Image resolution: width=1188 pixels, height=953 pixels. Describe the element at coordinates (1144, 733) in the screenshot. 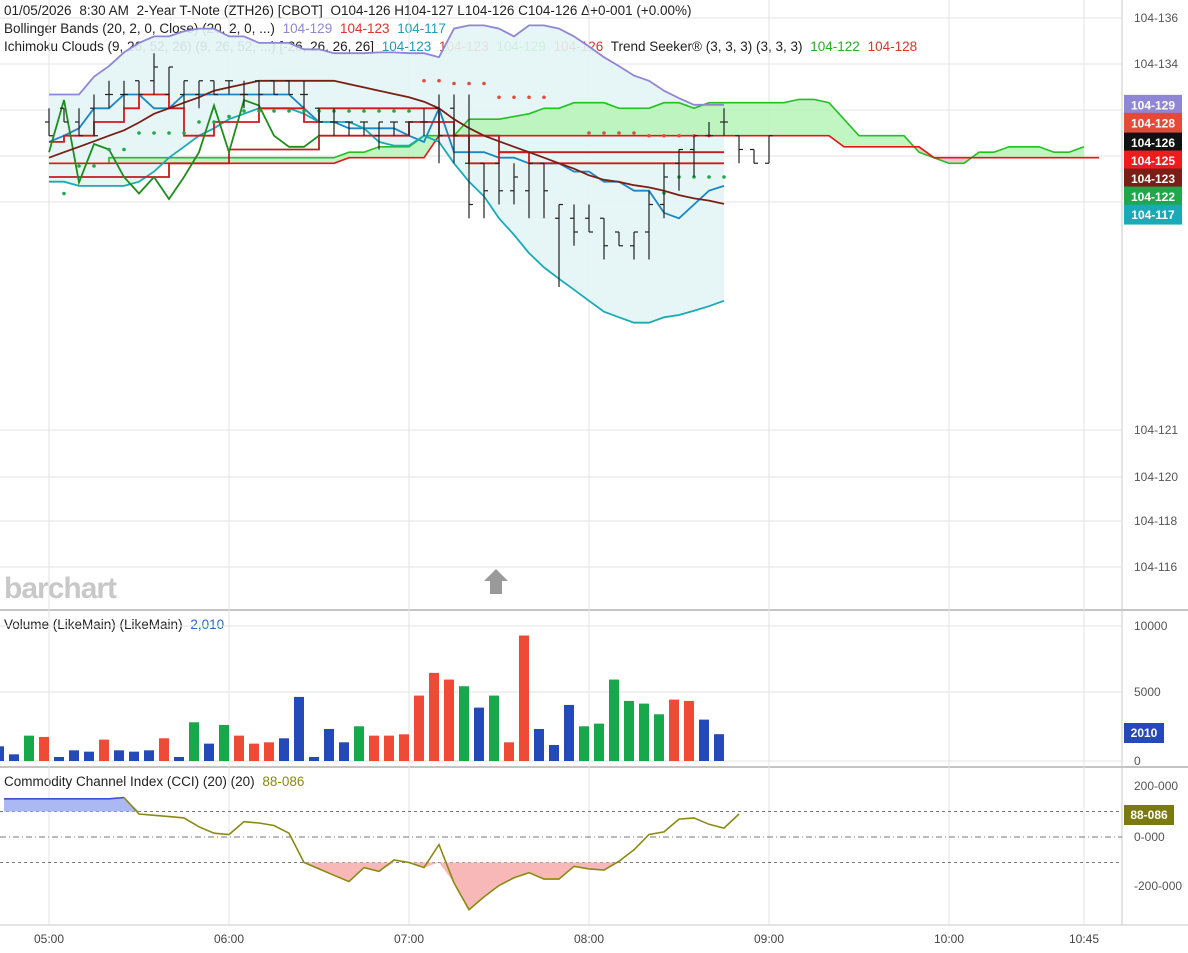

I see `volume-axis-marker-label: 2010` at that location.